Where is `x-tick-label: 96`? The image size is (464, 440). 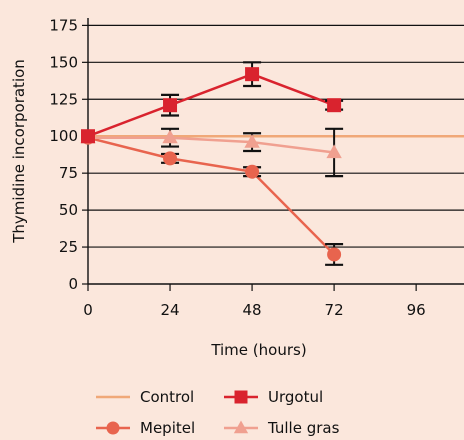
x-tick-label: 96 is located at coordinates (416, 310).